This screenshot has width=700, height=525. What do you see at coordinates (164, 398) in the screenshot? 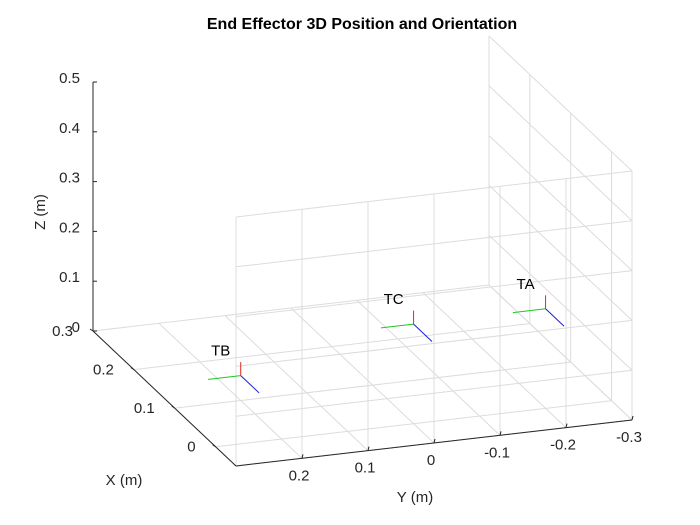
I see `x-axis-line` at bounding box center [164, 398].